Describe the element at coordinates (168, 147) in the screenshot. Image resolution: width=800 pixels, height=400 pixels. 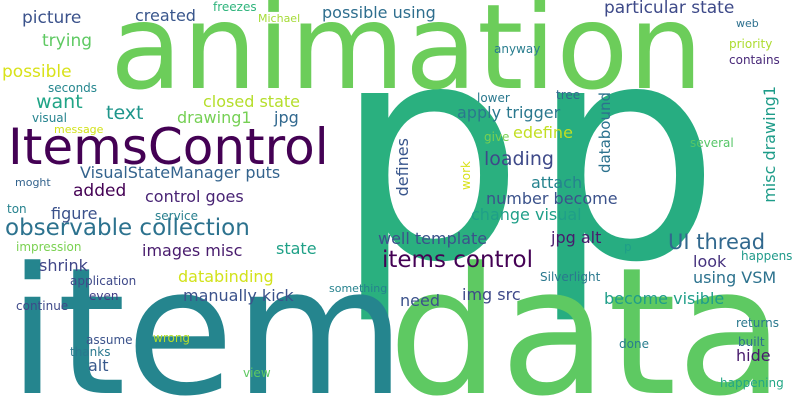
I see `word-itemscontrol: ItemsControl` at that location.